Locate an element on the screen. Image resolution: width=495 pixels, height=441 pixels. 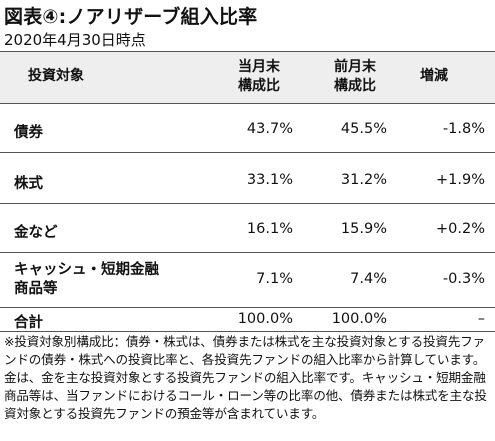
row-cash-change: -0.3% is located at coordinates (463, 279).